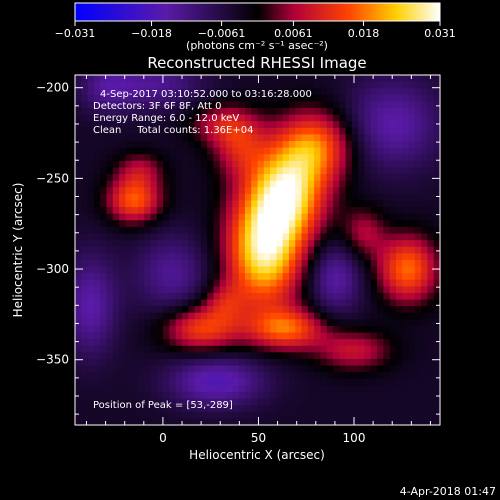  Describe the element at coordinates (257, 455) in the screenshot. I see `x-axis-label: Heliocentric X (arcsec)` at that location.